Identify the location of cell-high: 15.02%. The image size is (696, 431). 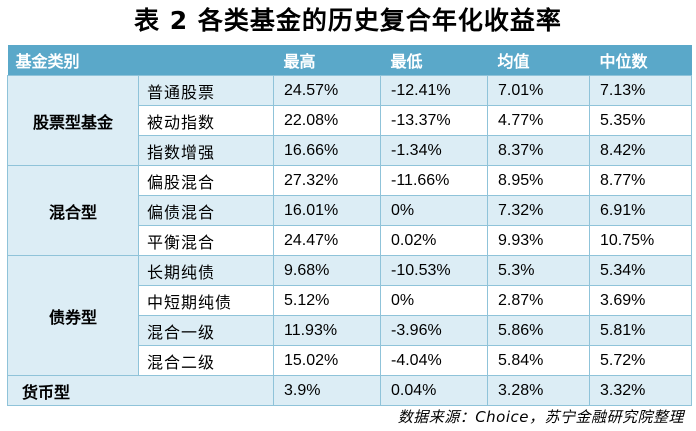
(327, 360).